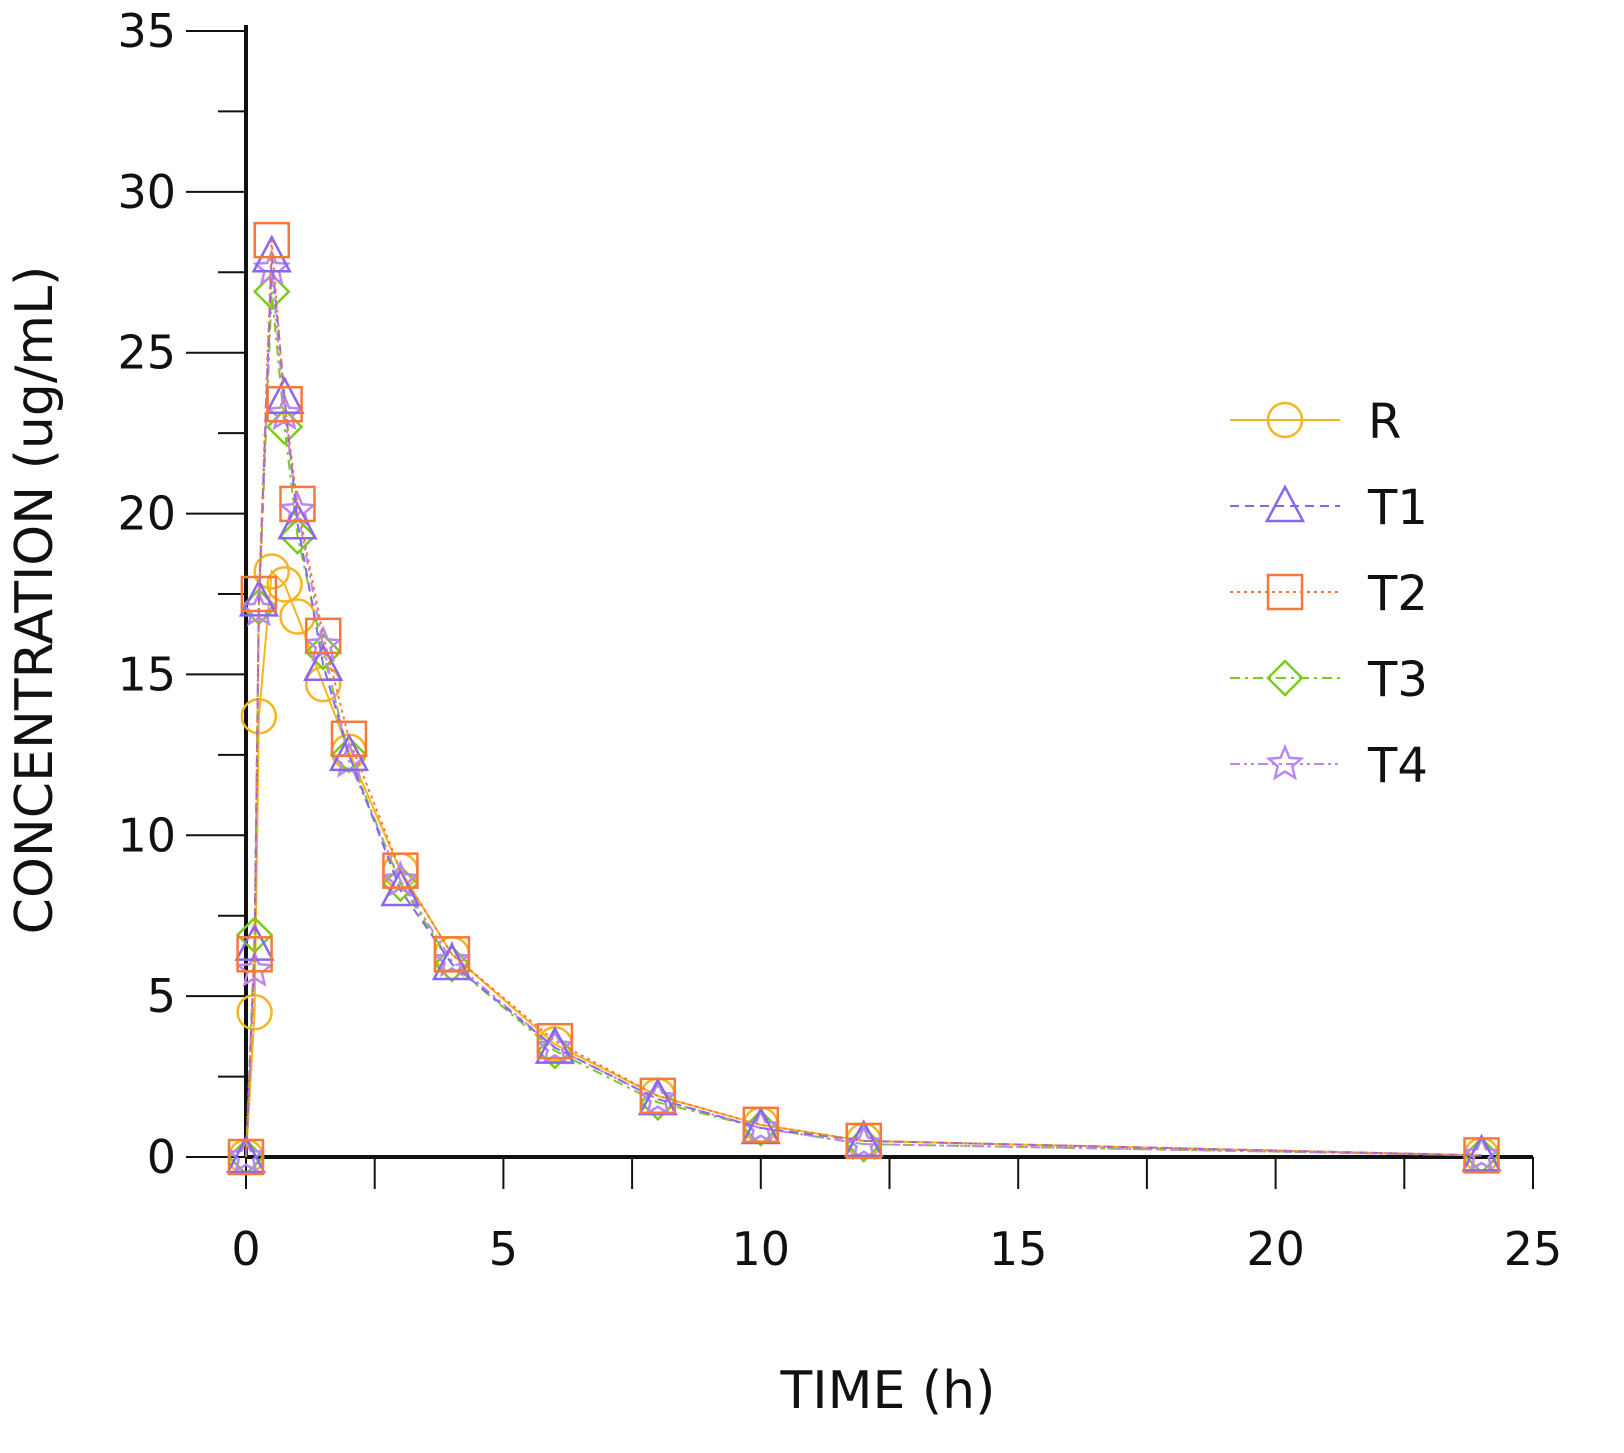  Describe the element at coordinates (1329, 680) in the screenshot. I see `legend-entry-t3: T3` at that location.